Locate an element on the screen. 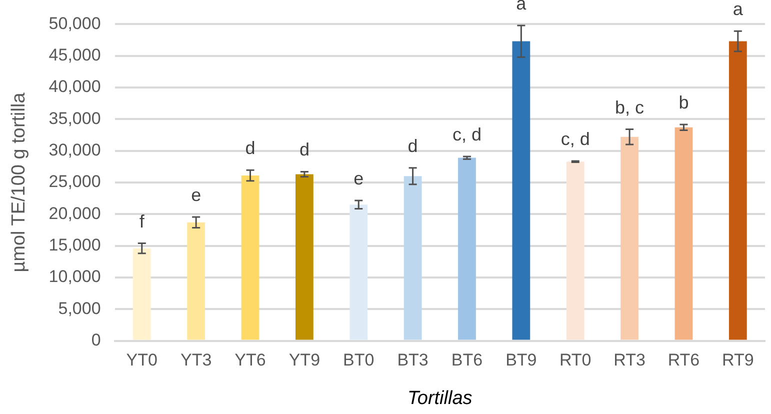  x-axis-title: Tortillas is located at coordinates (440, 398).